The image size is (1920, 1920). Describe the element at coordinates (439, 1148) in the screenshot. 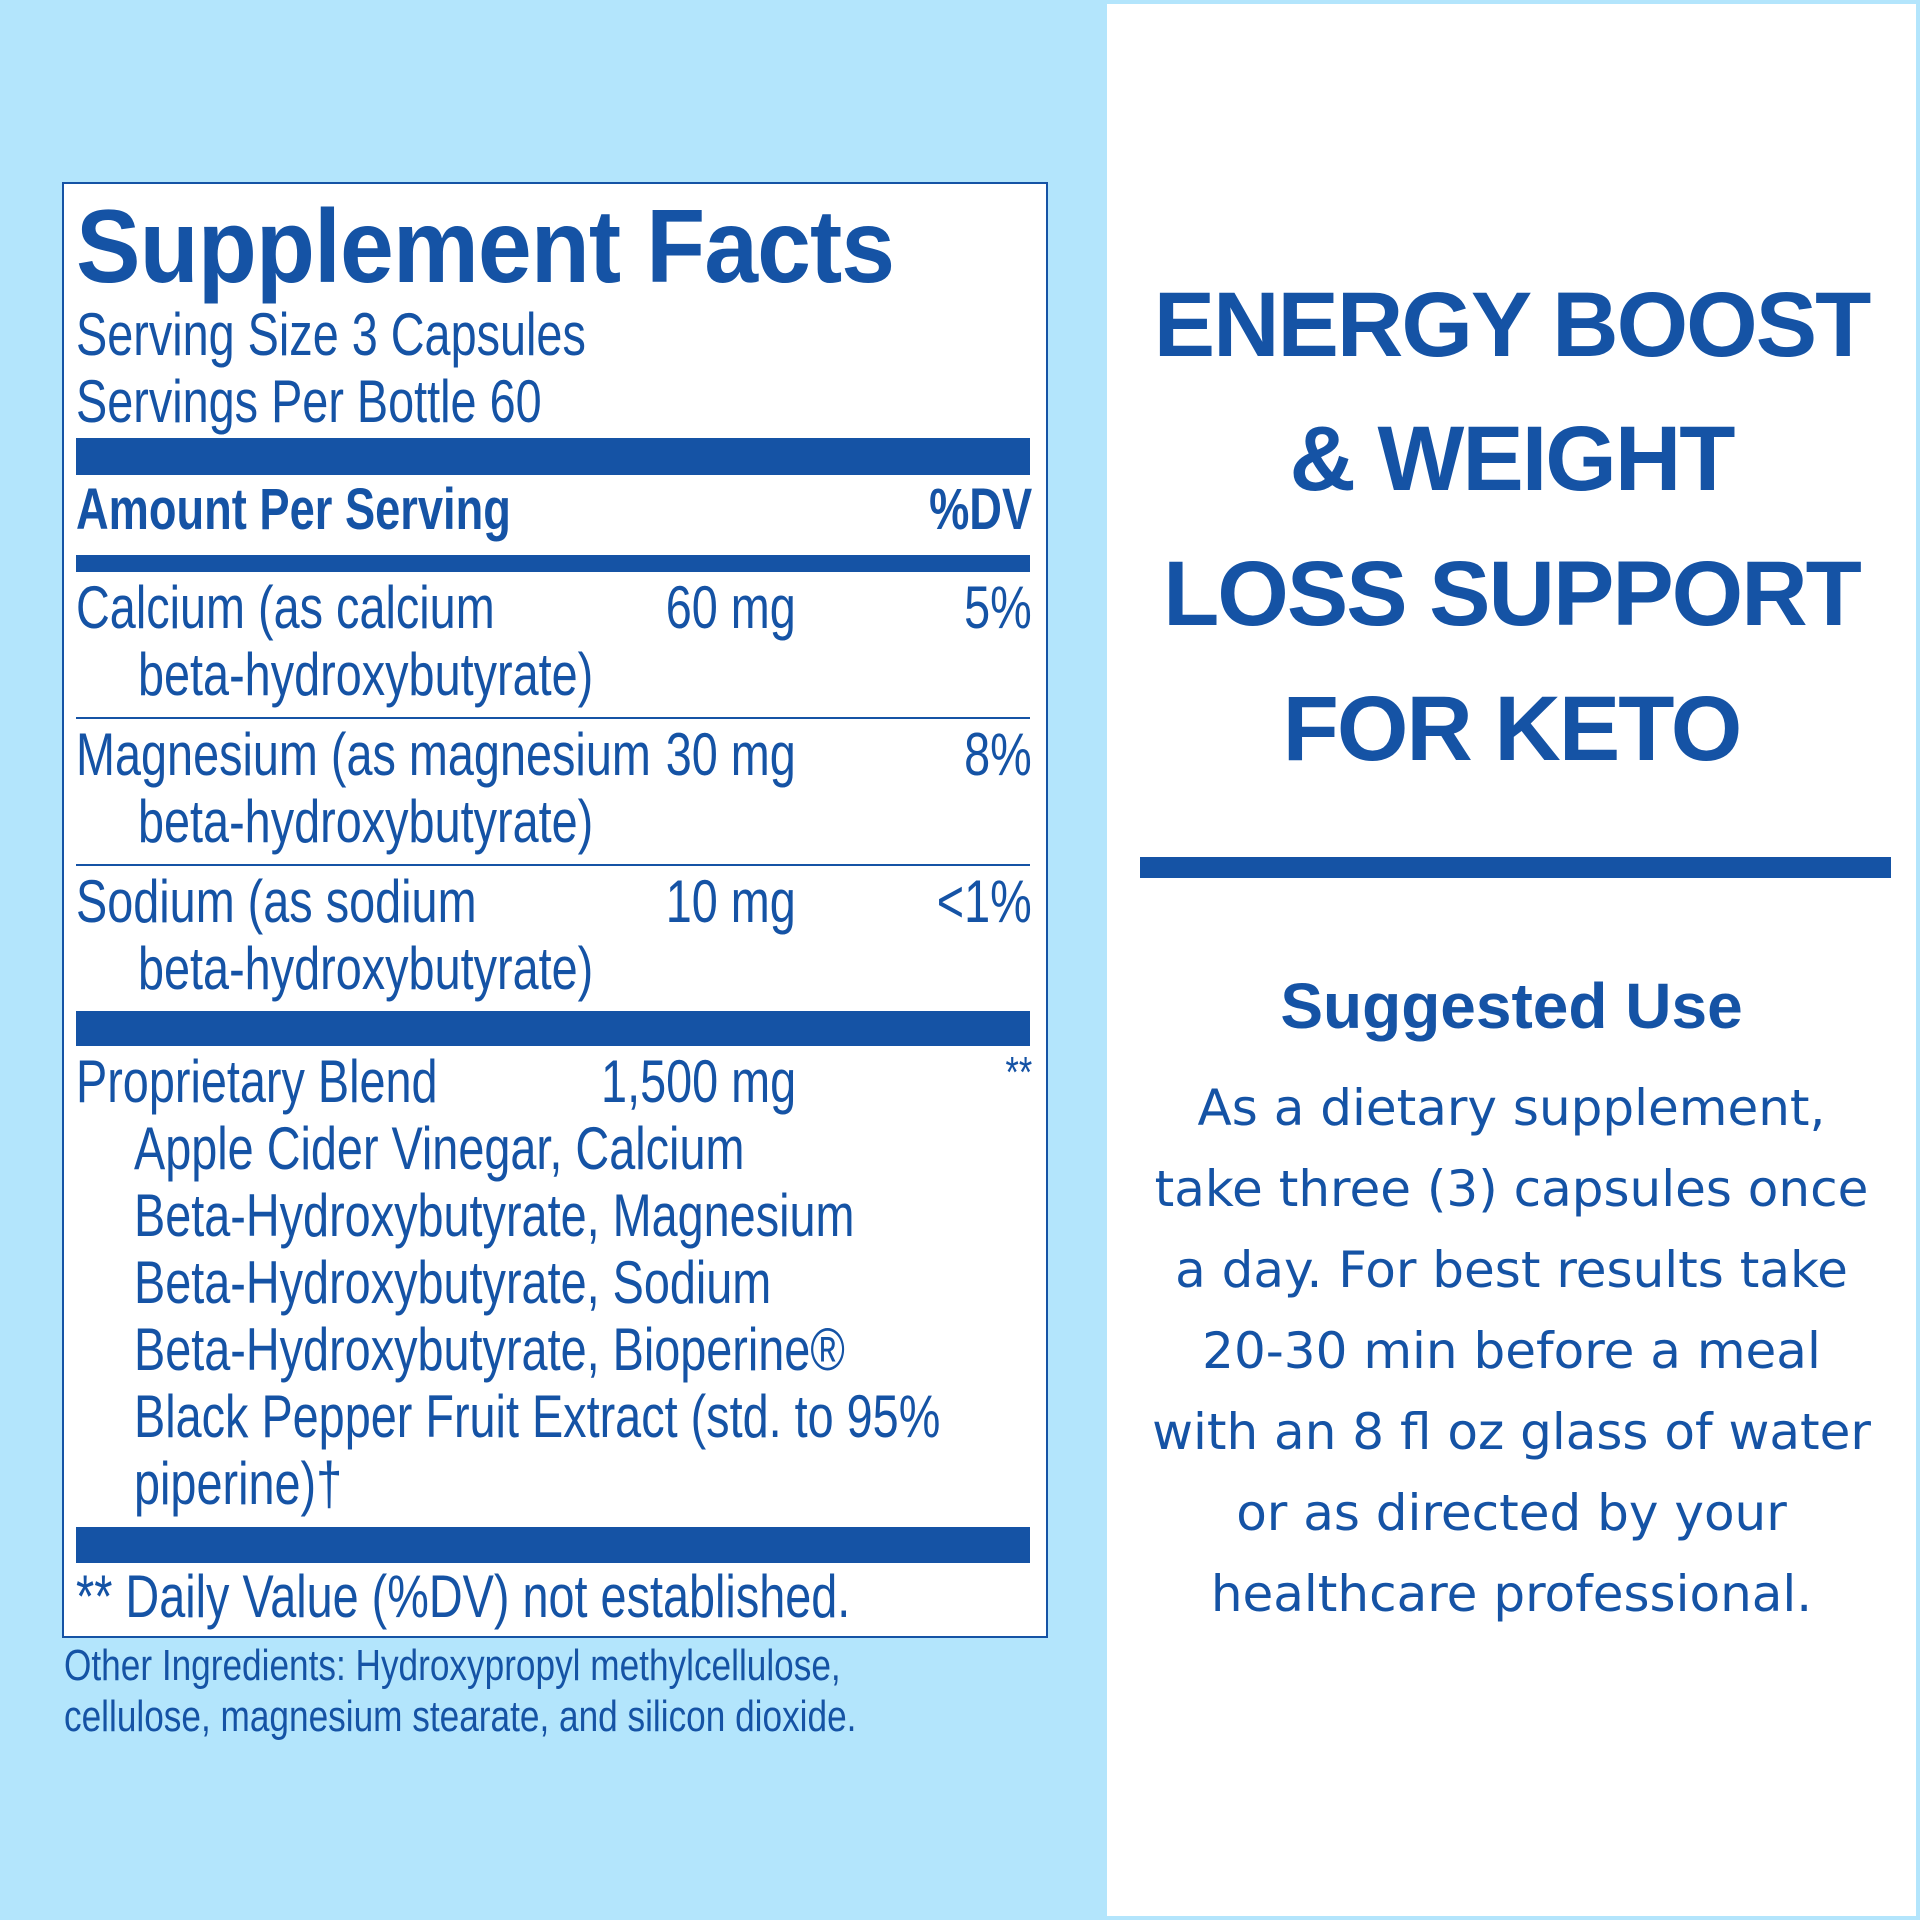

I see `blend-ingredient-line: Apple Cider Vinegar, Calcium` at that location.